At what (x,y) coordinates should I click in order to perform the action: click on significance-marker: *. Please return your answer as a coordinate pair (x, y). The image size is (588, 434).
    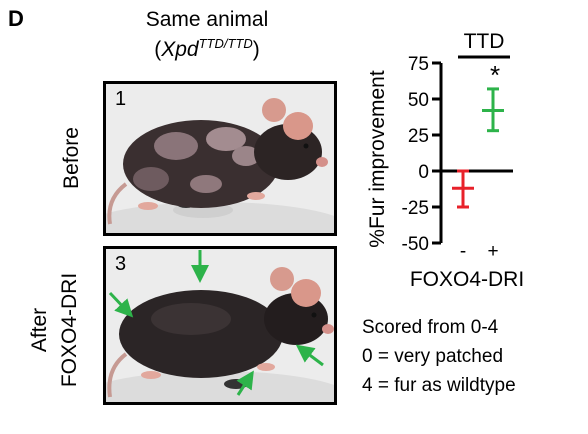
    Looking at the image, I should click on (495, 75).